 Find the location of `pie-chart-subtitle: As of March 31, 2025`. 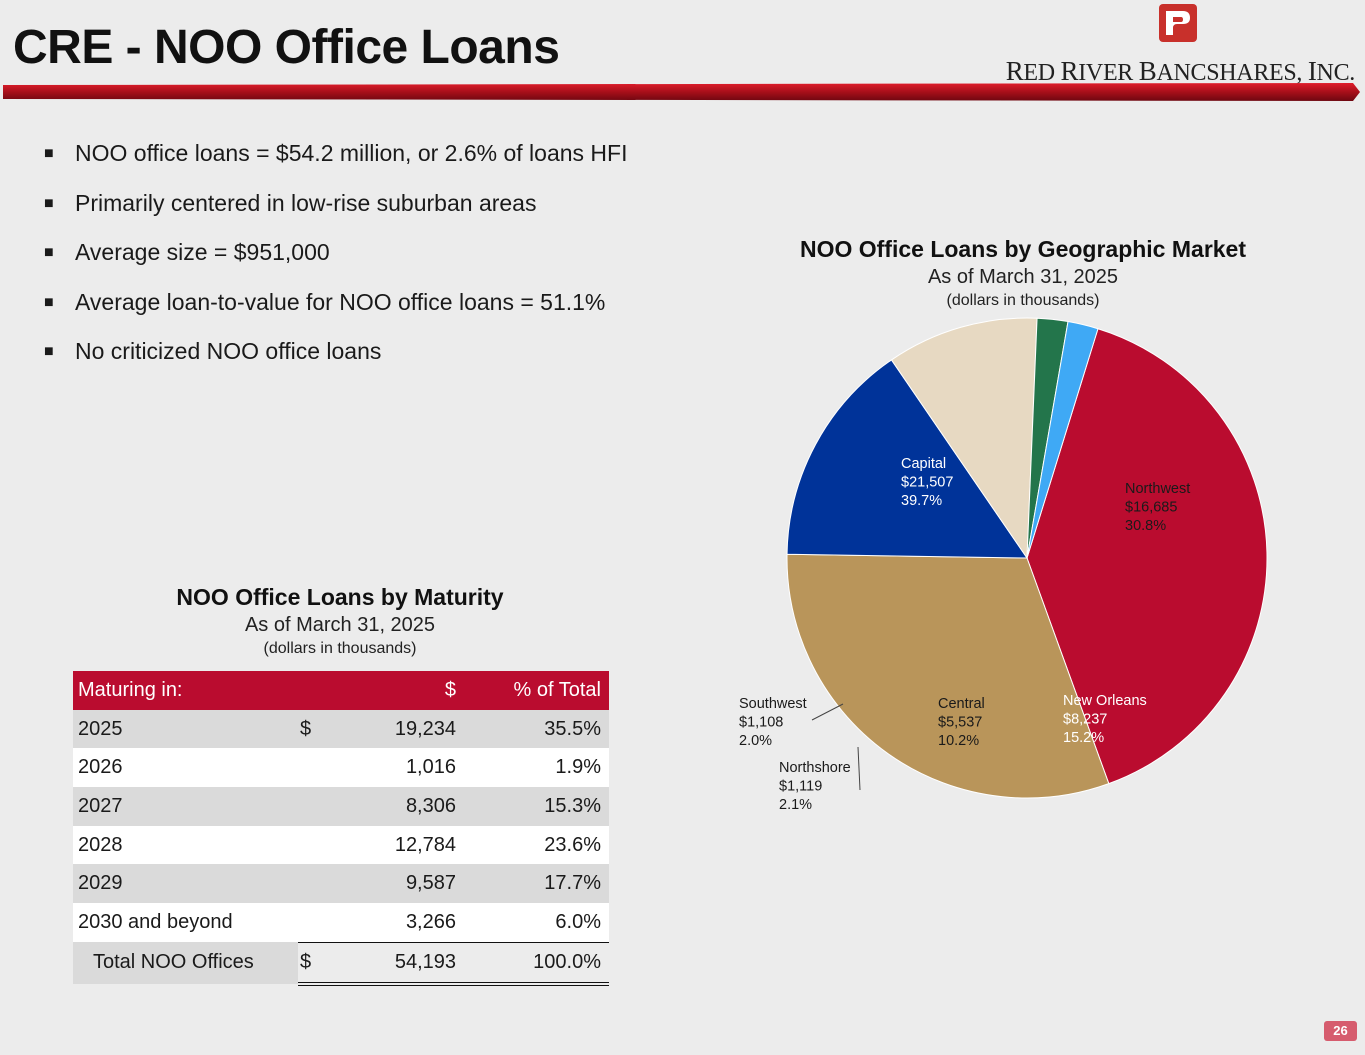

pie-chart-subtitle: As of March 31, 2025 is located at coordinates (1023, 277).